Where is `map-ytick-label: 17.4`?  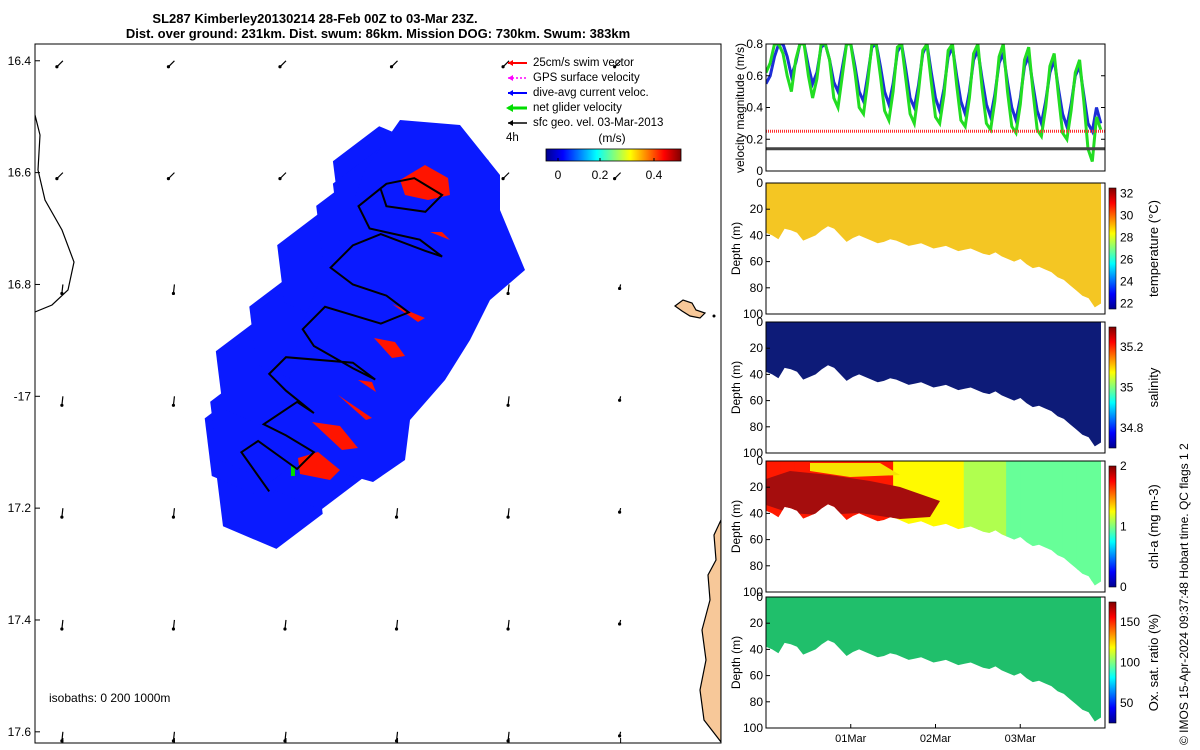
map-ytick-label: 17.4 is located at coordinates (20, 620).